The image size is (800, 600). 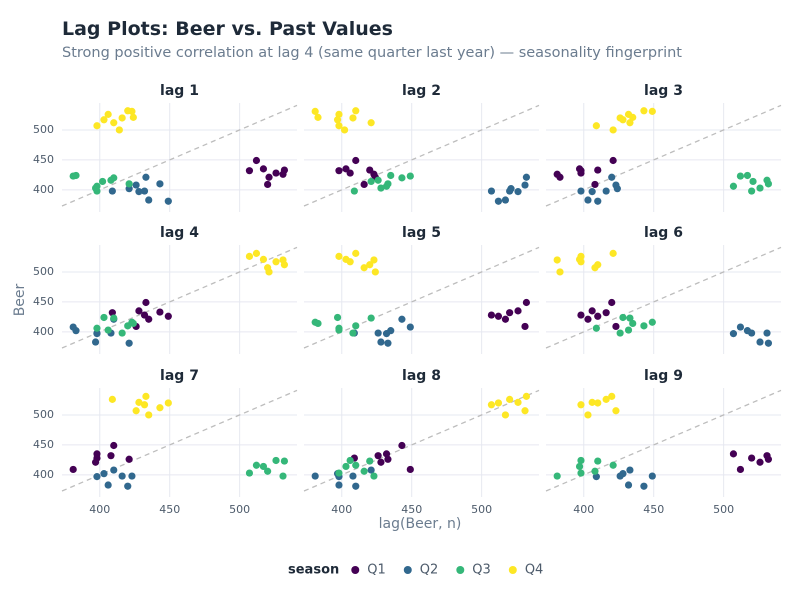 What do you see at coordinates (421, 233) in the screenshot?
I see `strip-title: lag 5` at bounding box center [421, 233].